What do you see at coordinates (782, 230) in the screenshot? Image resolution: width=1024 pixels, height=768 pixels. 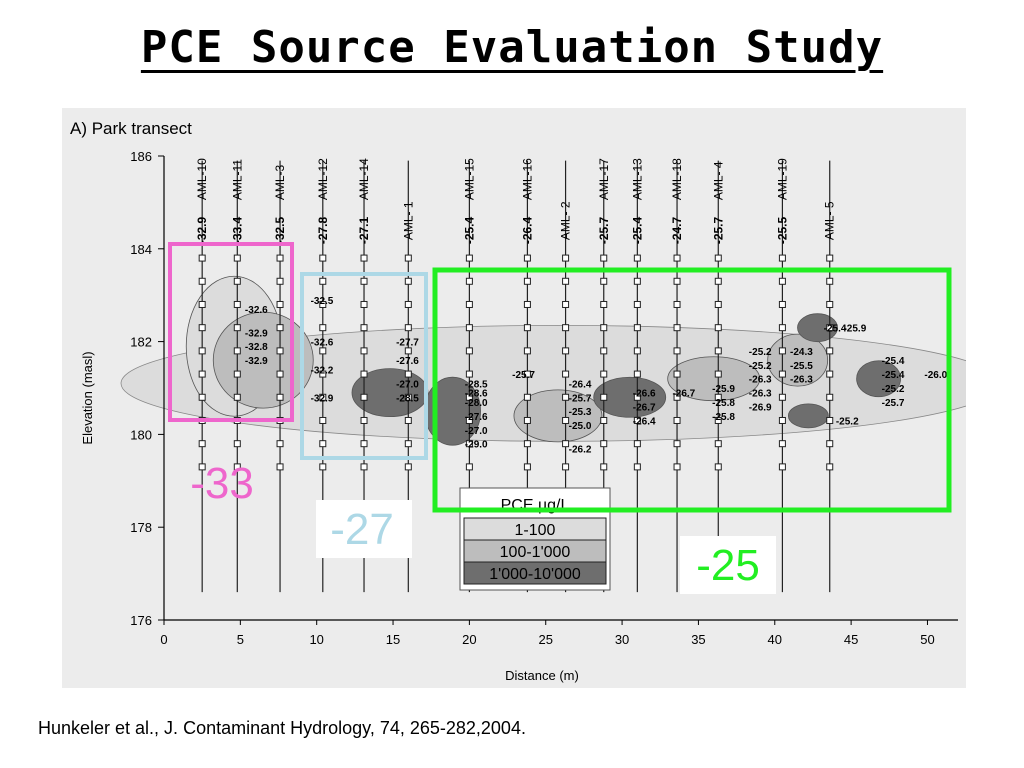 I see `well-value-label: -25.5` at bounding box center [782, 230].